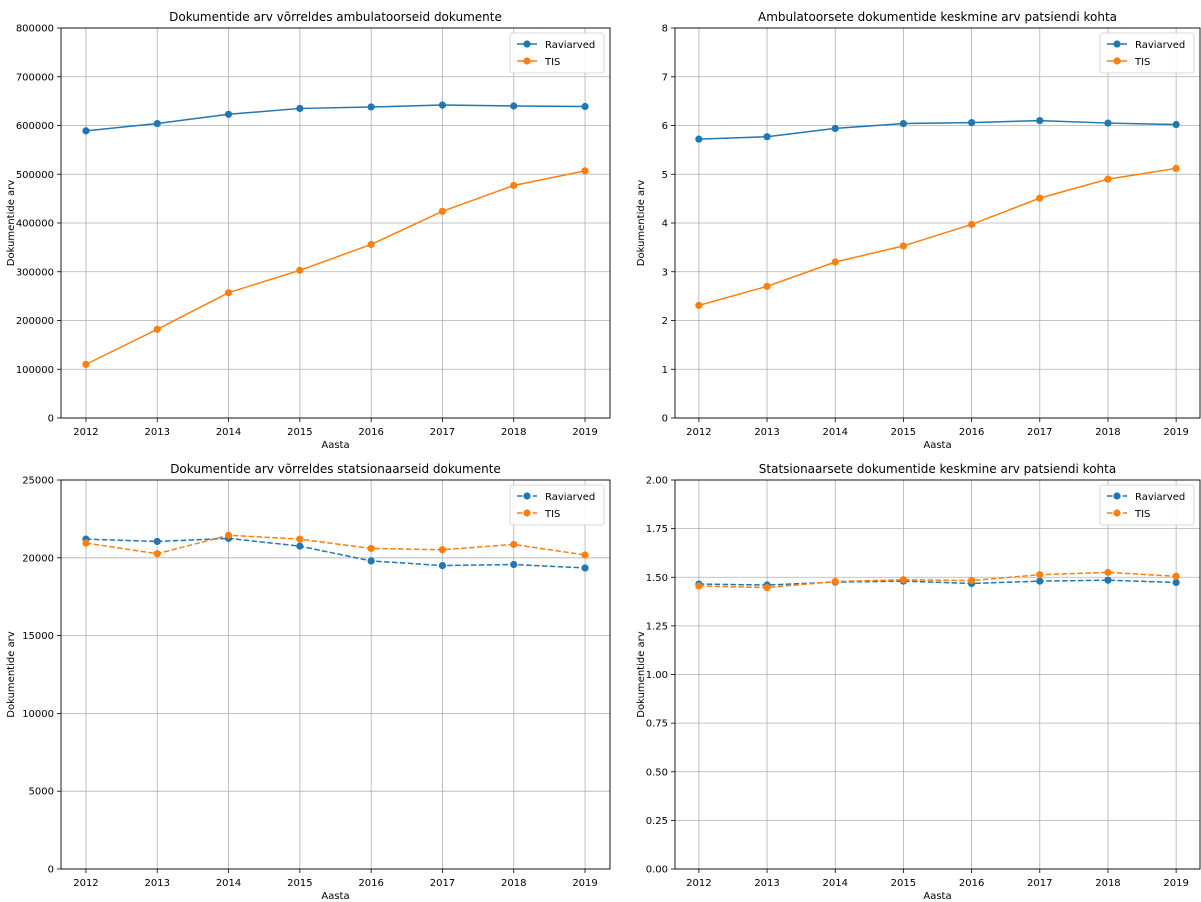 This screenshot has width=1201, height=902. What do you see at coordinates (35, 175) in the screenshot?
I see `y-tick-label: 500000` at bounding box center [35, 175].